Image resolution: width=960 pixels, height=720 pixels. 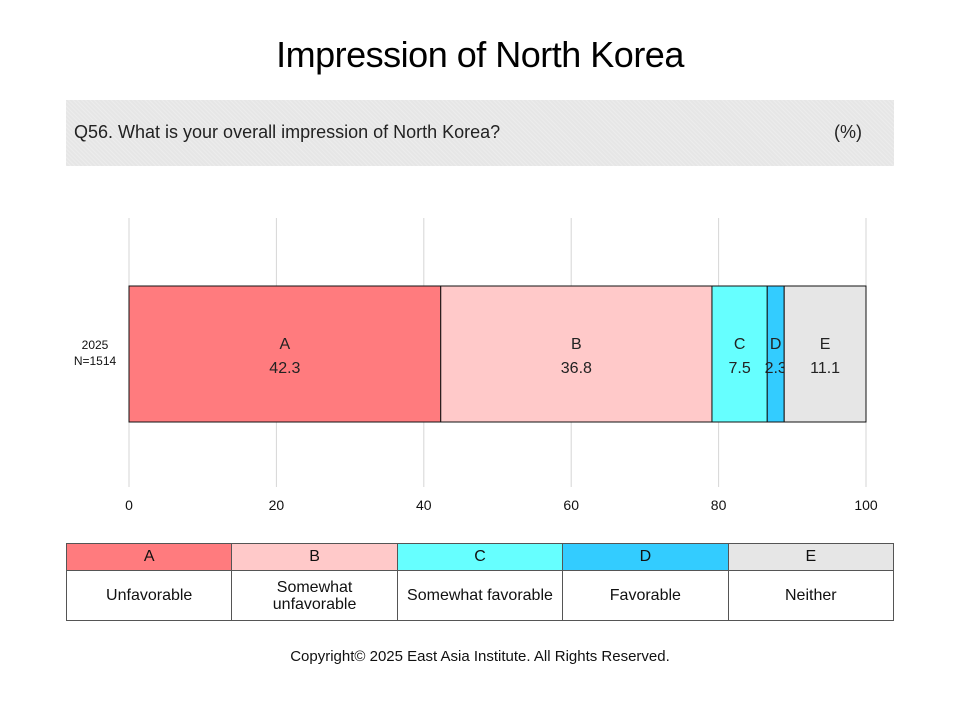 What do you see at coordinates (95, 353) in the screenshot?
I see `row-label: 2025 N=1514` at bounding box center [95, 353].